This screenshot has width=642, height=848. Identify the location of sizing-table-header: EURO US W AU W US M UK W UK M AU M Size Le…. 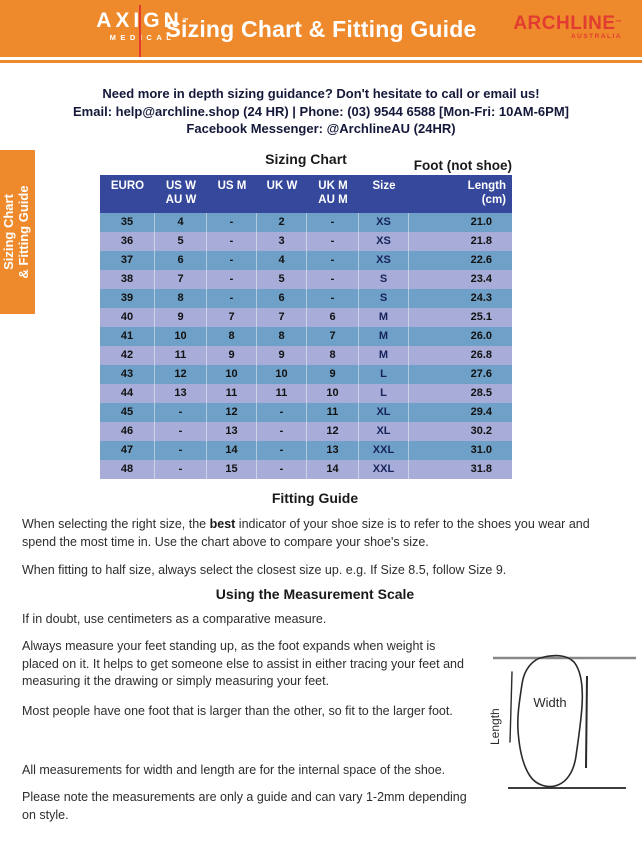
(306, 194).